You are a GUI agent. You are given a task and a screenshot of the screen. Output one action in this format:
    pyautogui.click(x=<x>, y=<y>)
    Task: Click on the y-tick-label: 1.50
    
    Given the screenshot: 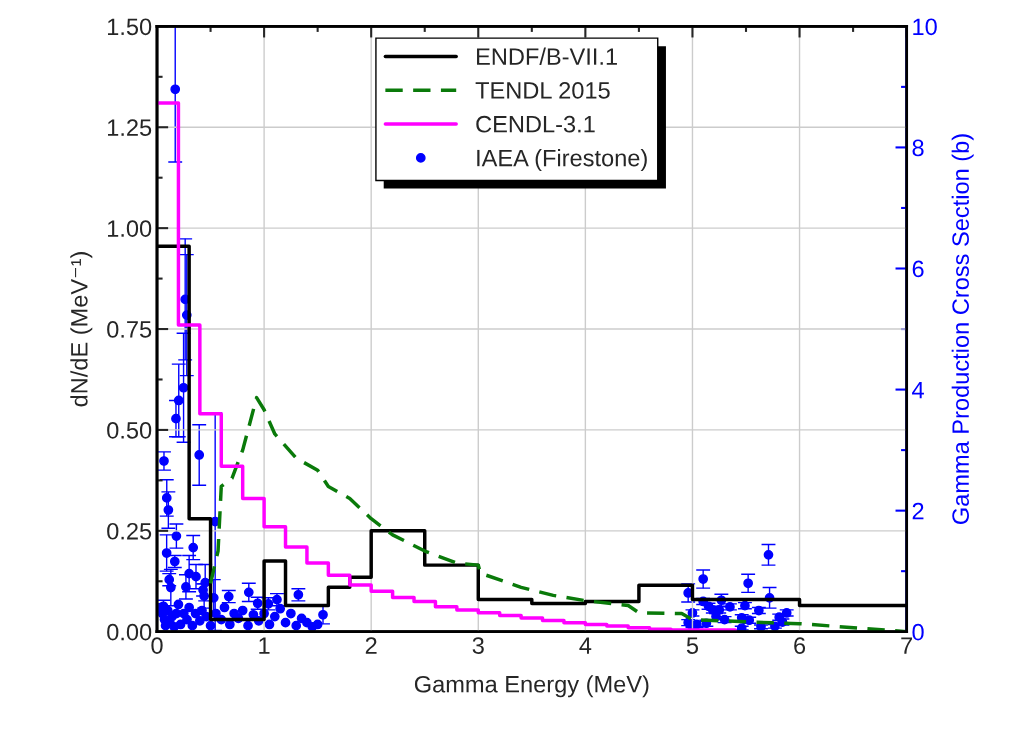 What is the action you would take?
    pyautogui.click(x=130, y=27)
    